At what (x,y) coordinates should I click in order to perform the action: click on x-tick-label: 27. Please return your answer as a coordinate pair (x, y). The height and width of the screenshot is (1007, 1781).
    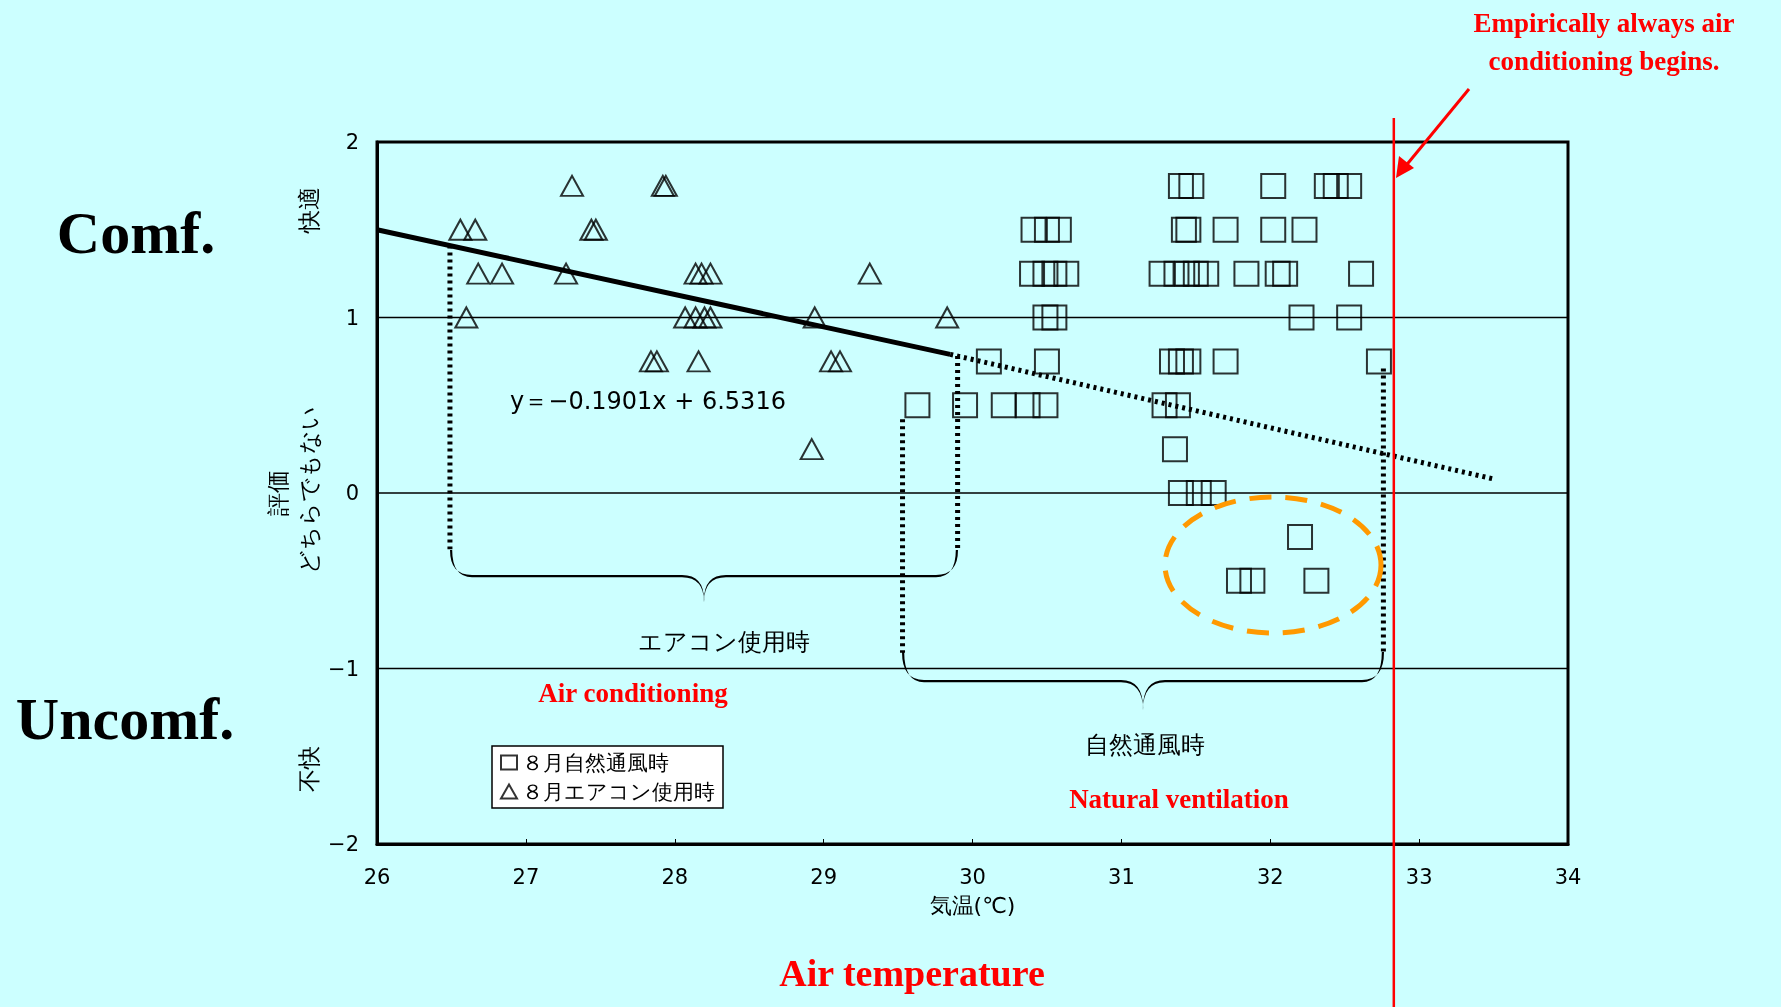
    Looking at the image, I should click on (526, 876).